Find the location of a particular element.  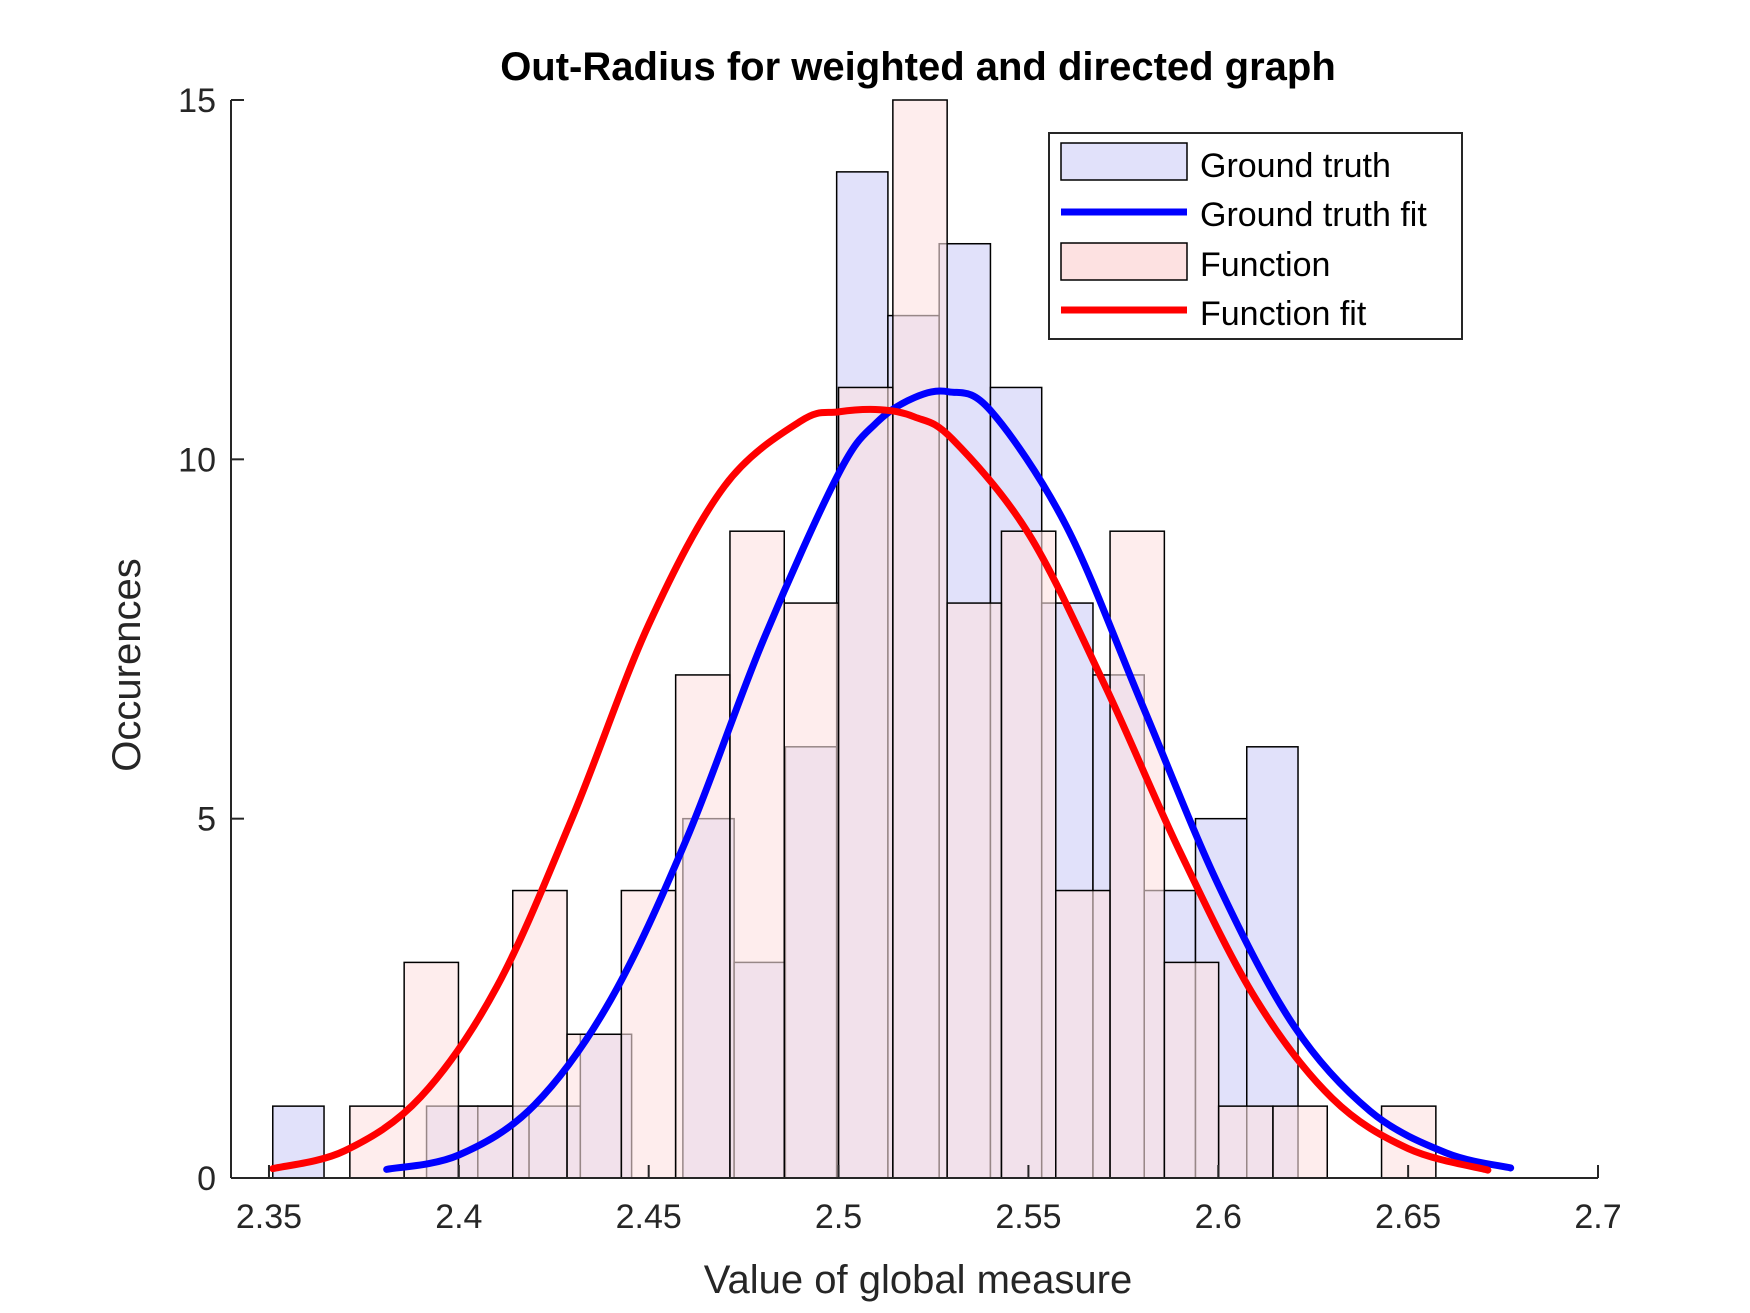

x-tick-label: 2.55 is located at coordinates (1028, 1217).